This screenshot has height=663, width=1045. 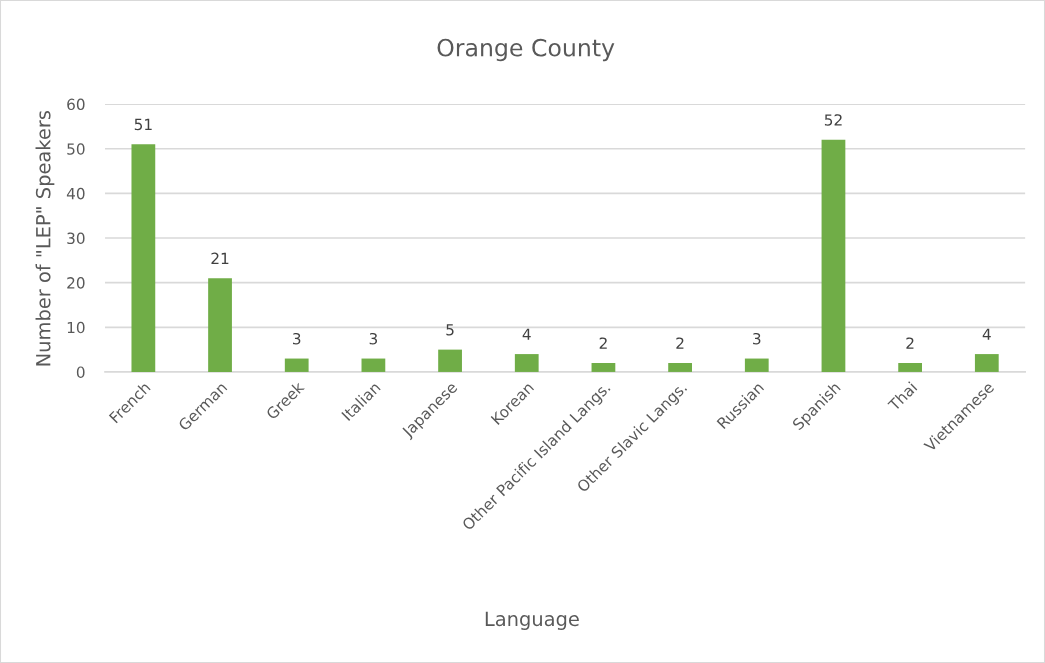 I want to click on y-tick-label: 60, so click(x=76, y=104).